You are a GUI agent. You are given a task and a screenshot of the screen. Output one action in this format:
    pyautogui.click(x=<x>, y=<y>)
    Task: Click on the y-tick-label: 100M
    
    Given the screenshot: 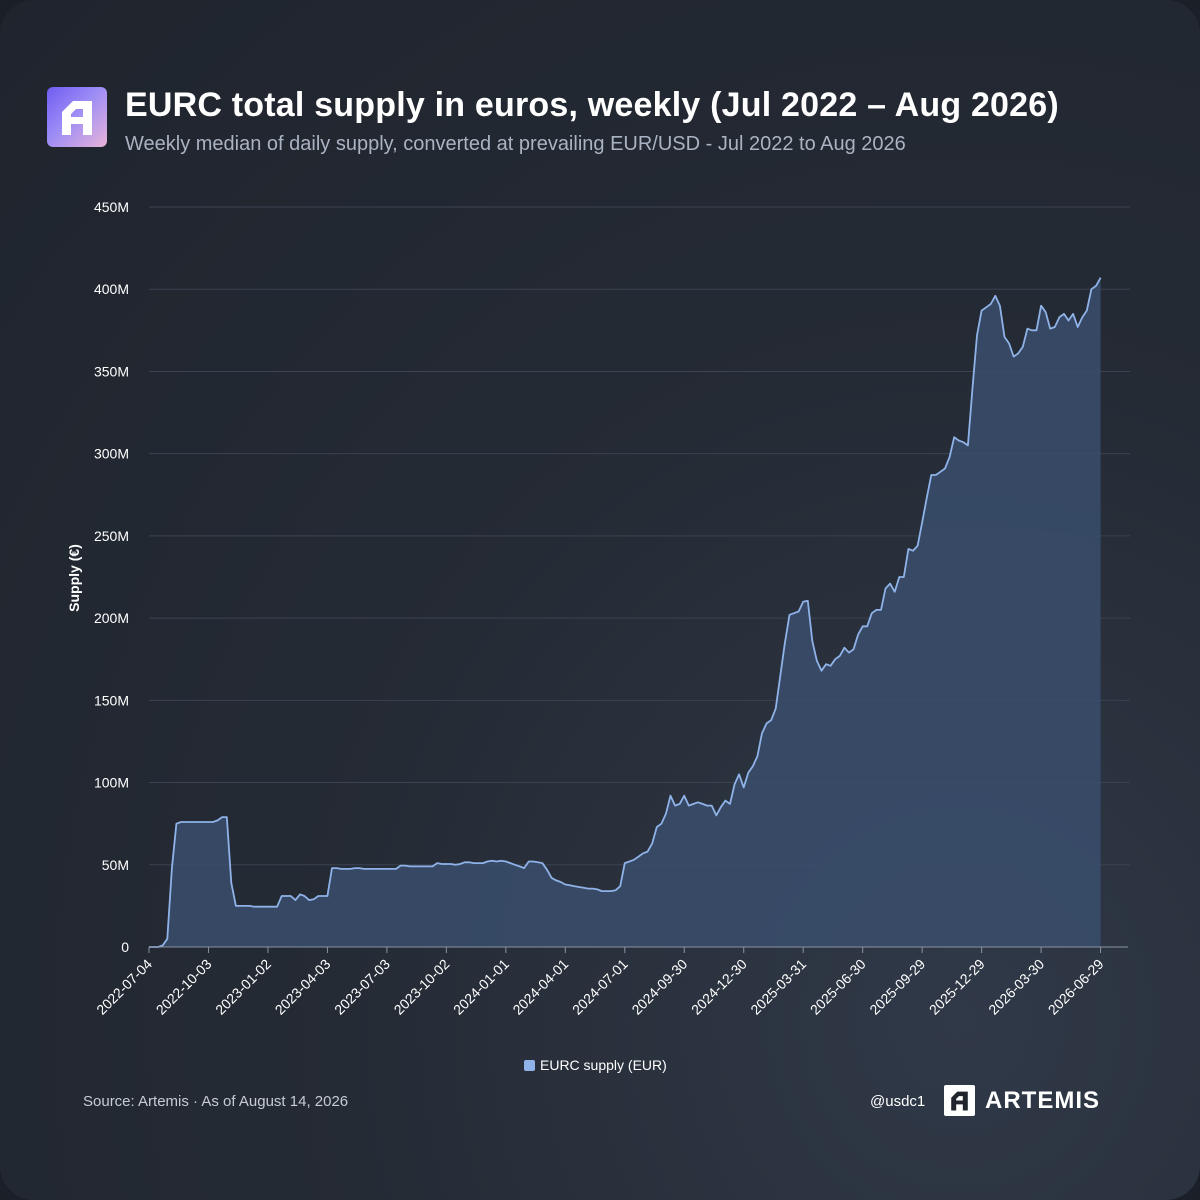 What is the action you would take?
    pyautogui.click(x=111, y=783)
    